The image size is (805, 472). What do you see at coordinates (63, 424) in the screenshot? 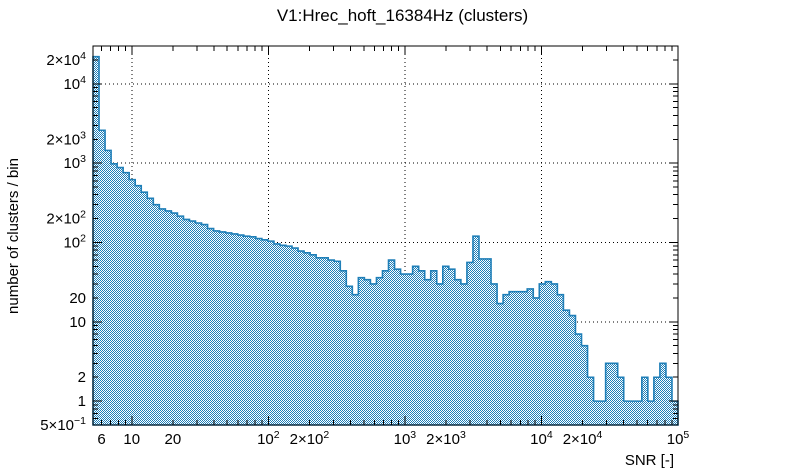
I see `y-tick-label: 5×10⁻¹` at bounding box center [63, 424].